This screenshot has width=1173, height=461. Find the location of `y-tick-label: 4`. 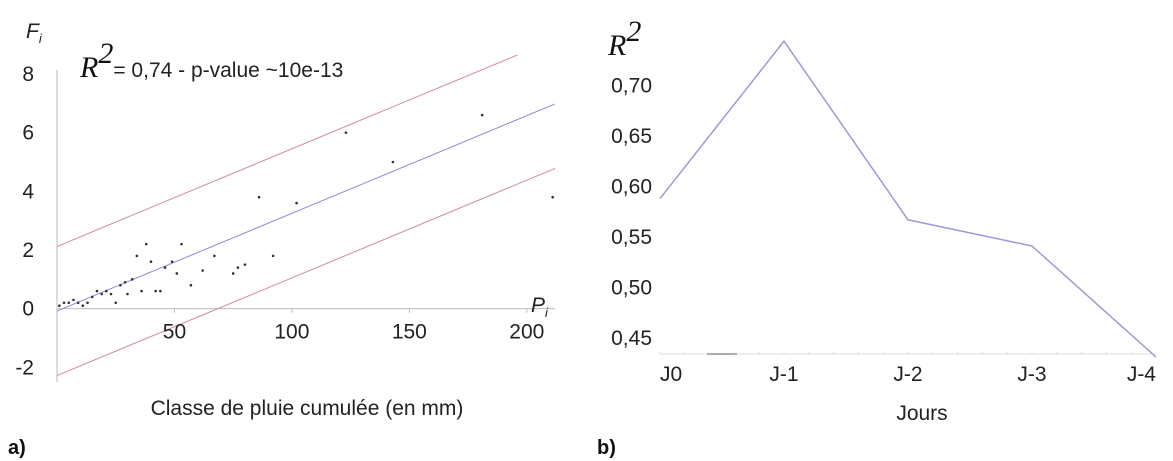

y-tick-label: 4 is located at coordinates (28, 191).